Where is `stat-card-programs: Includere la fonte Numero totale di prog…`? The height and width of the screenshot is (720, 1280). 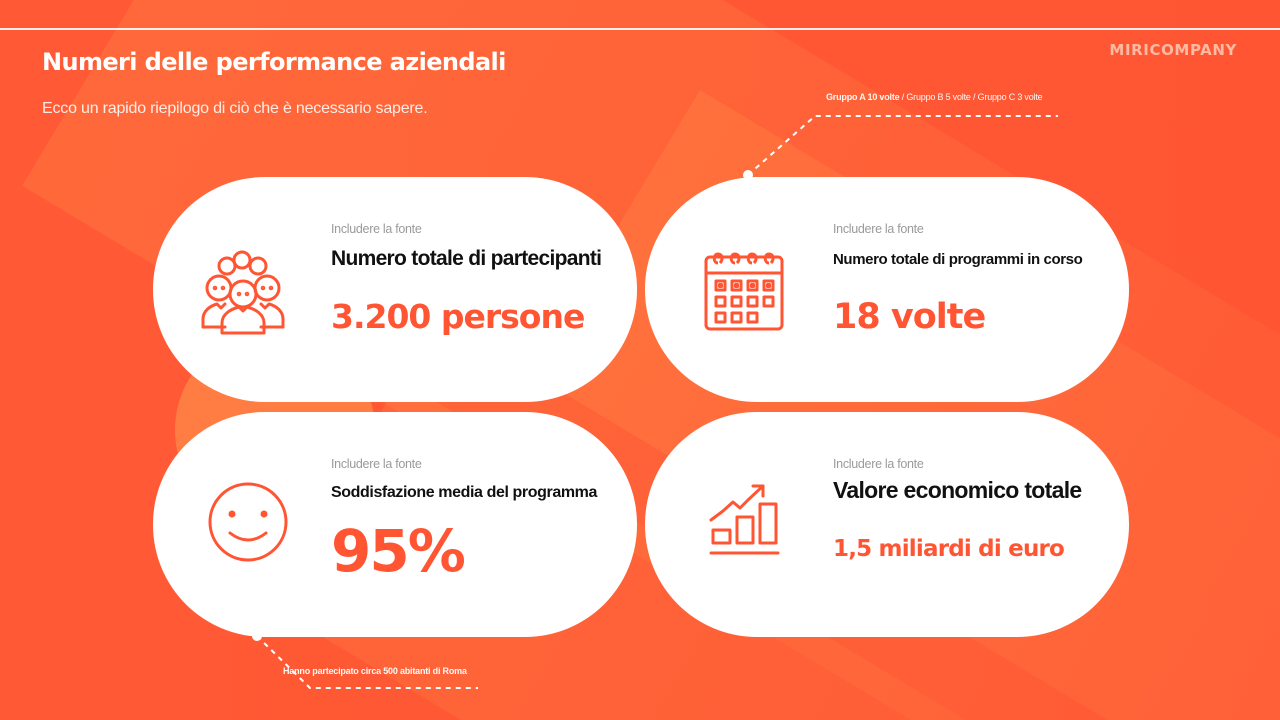
stat-card-programs: Includere la fonte Numero totale di prog… is located at coordinates (887, 289).